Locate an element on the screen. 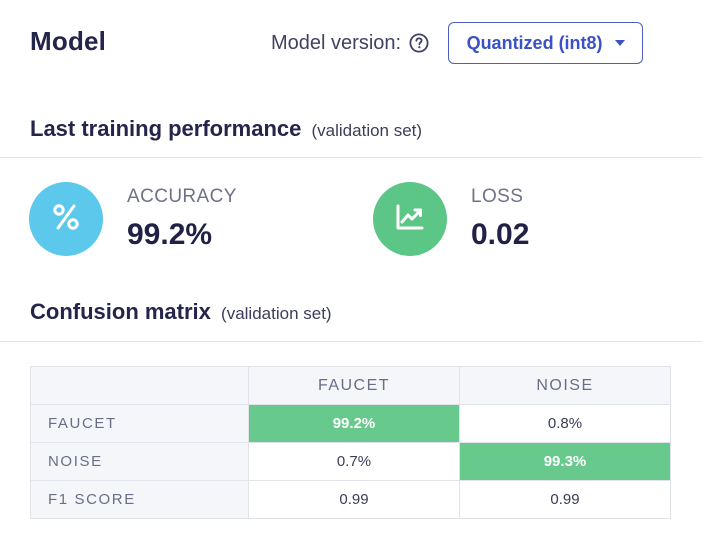  table-row: F1 SCORE 0.99 0.99 is located at coordinates (350, 499).